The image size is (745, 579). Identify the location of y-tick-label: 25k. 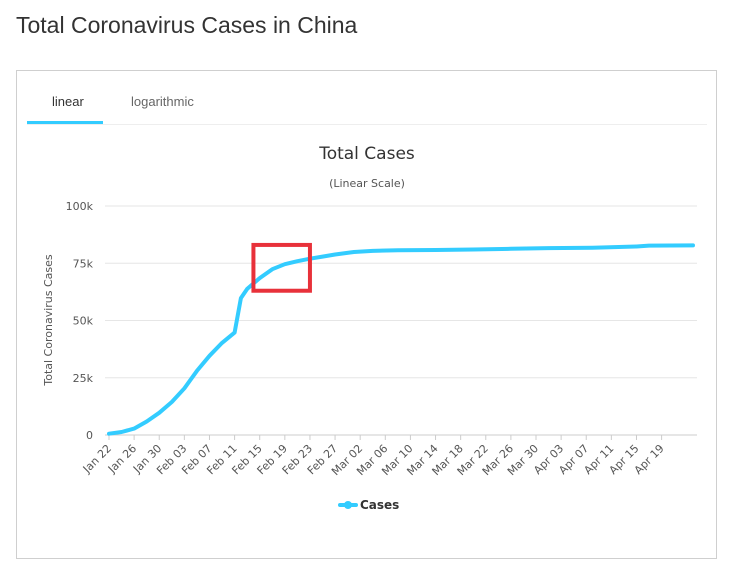
(83, 378).